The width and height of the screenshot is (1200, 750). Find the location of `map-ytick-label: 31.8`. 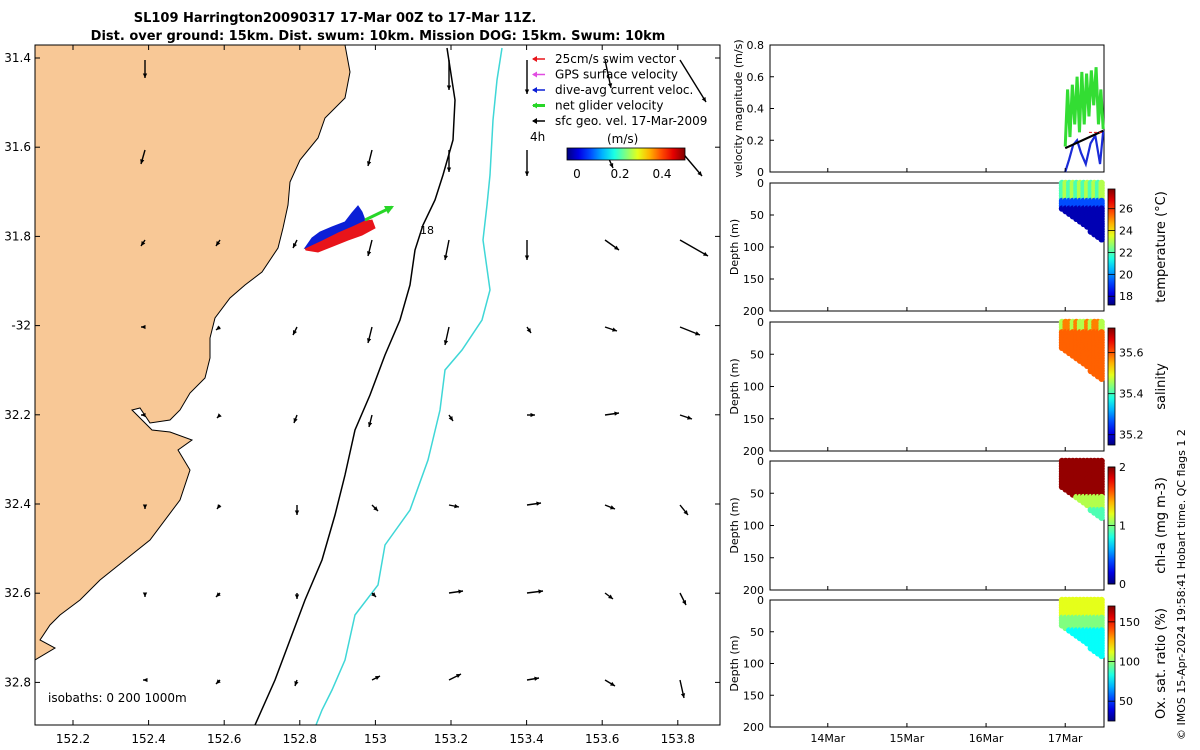

map-ytick-label: 31.8 is located at coordinates (17, 236).